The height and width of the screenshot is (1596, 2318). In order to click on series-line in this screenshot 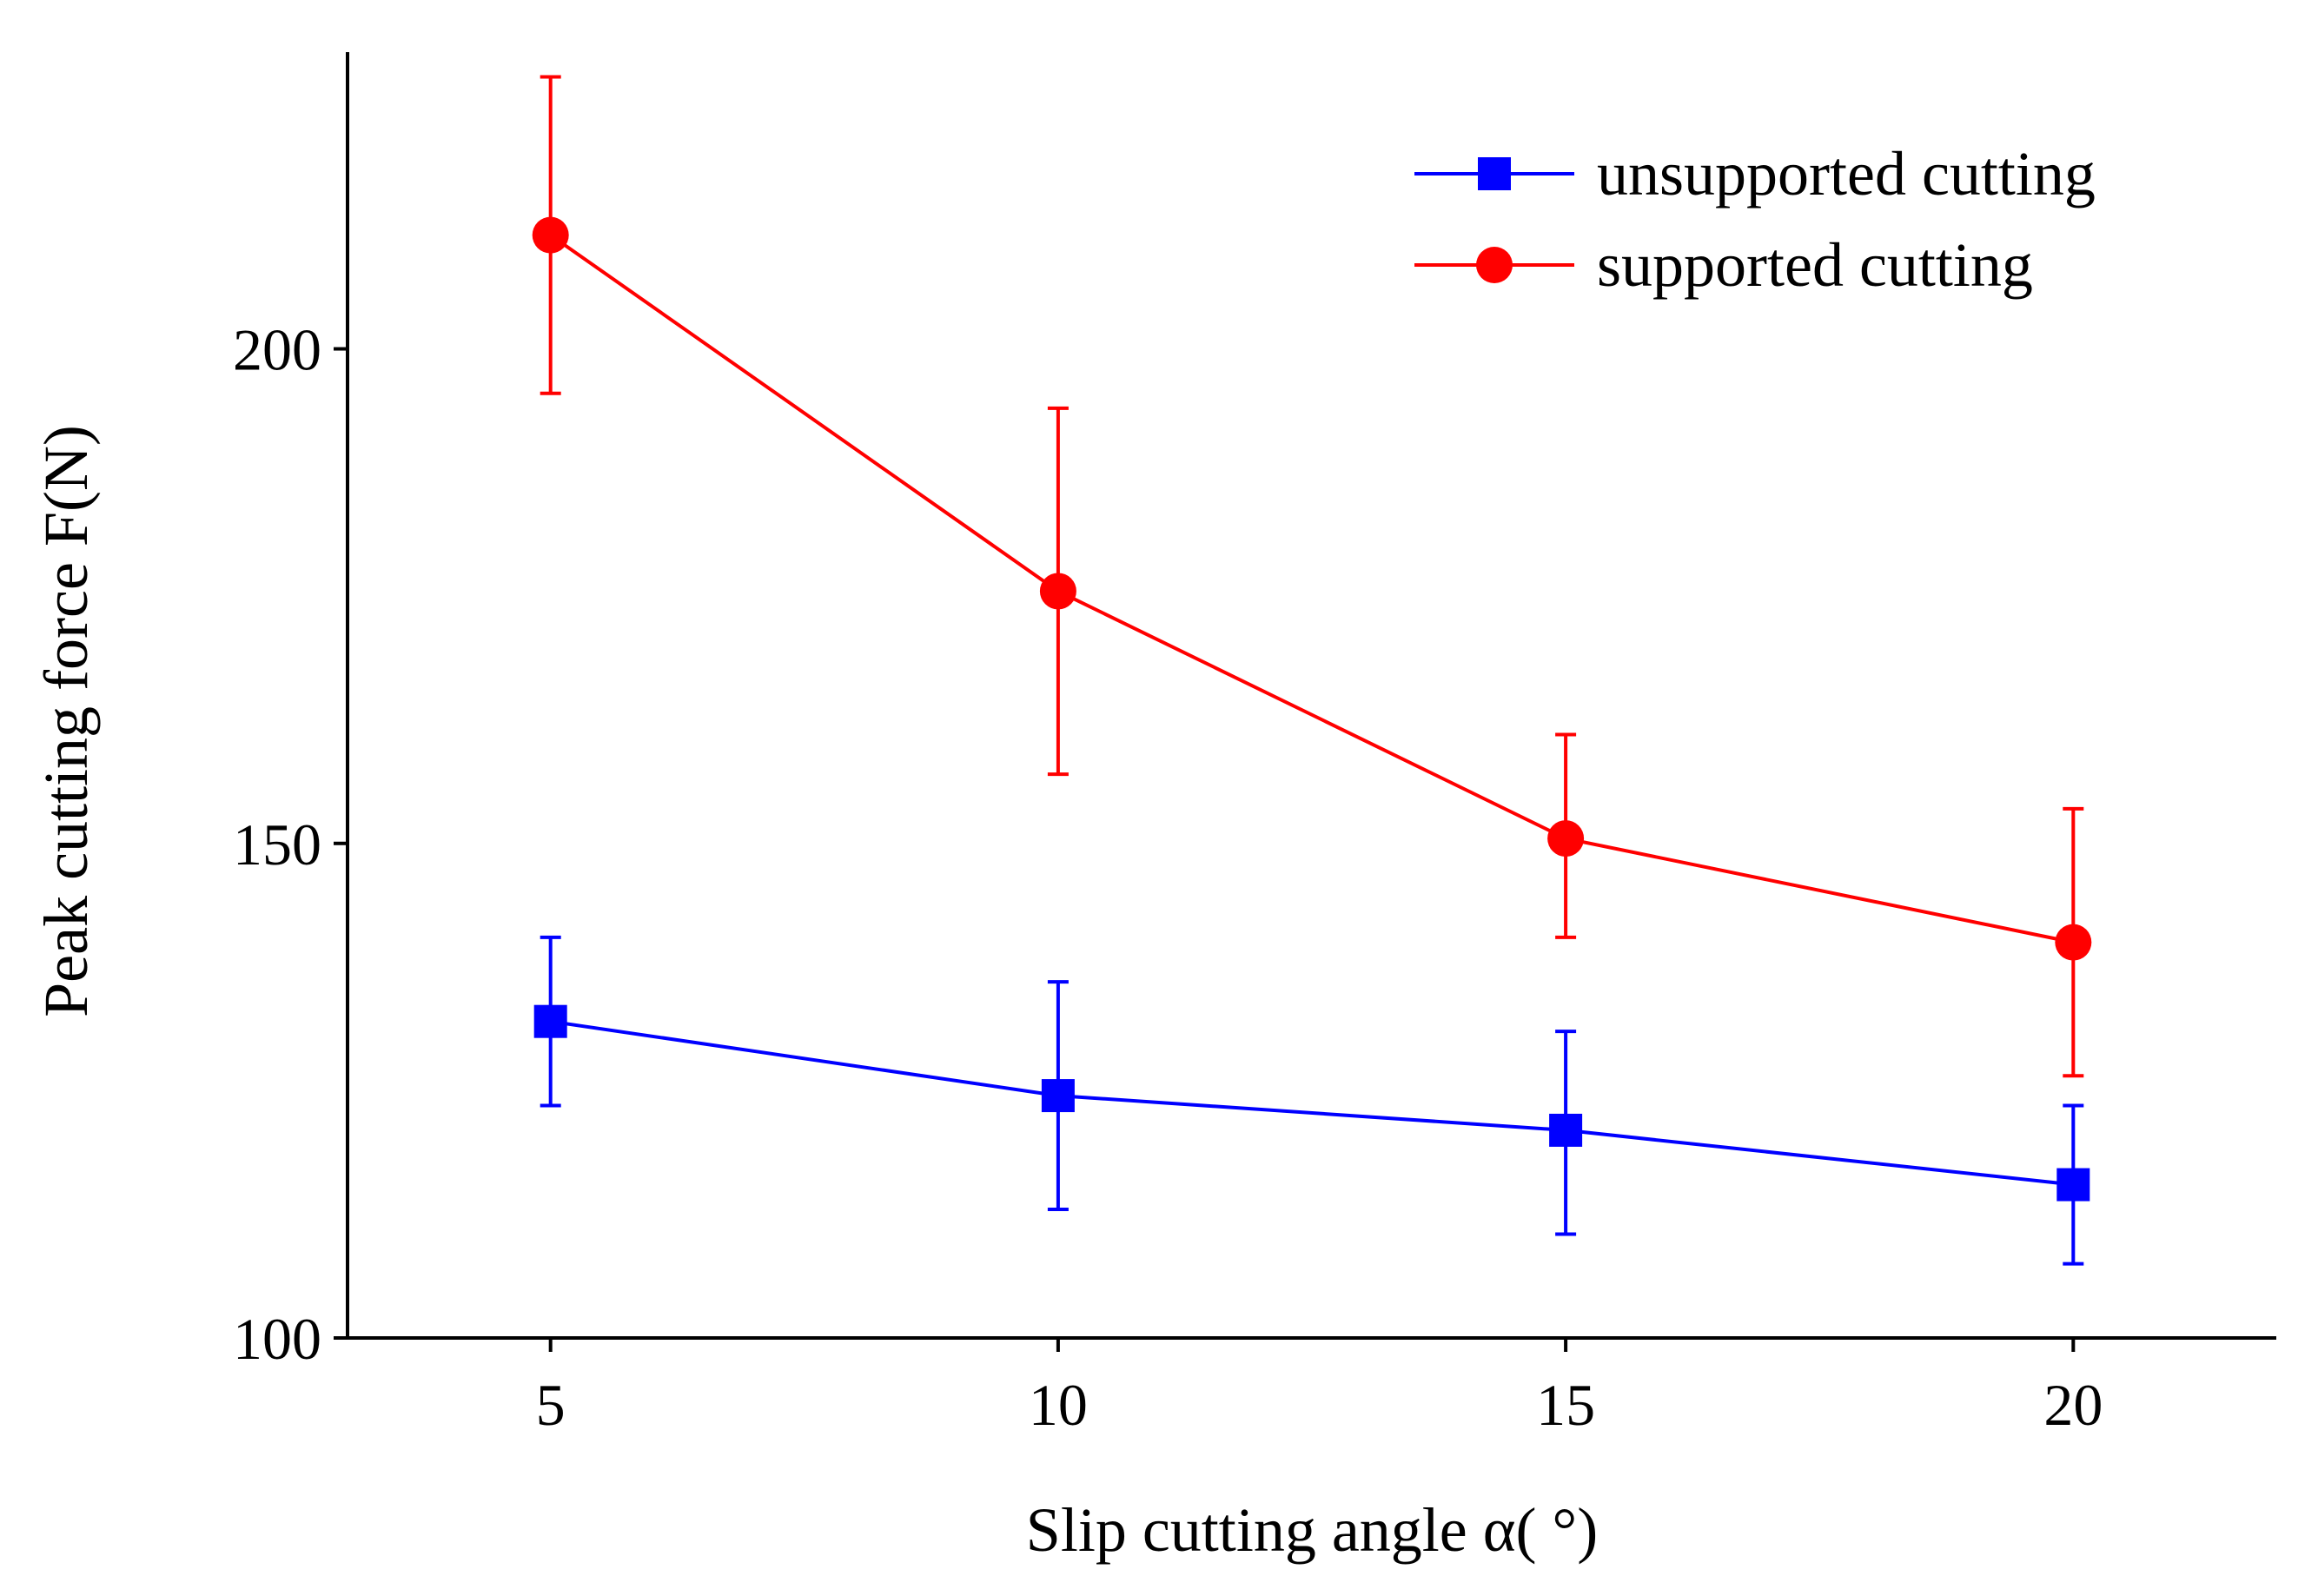, I will do `click(1312, 1103)`.